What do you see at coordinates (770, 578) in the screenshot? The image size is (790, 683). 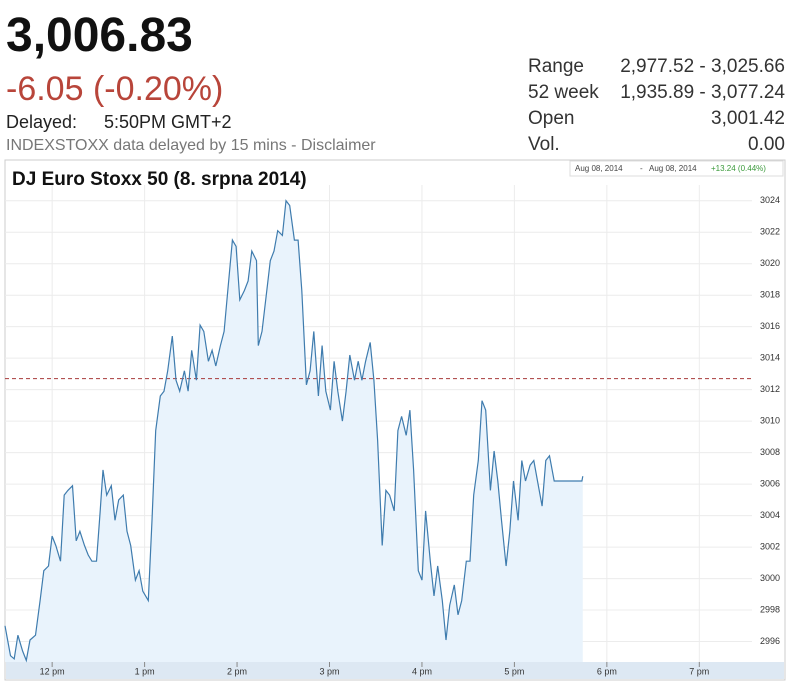 I see `y-tick-label: 3000` at bounding box center [770, 578].